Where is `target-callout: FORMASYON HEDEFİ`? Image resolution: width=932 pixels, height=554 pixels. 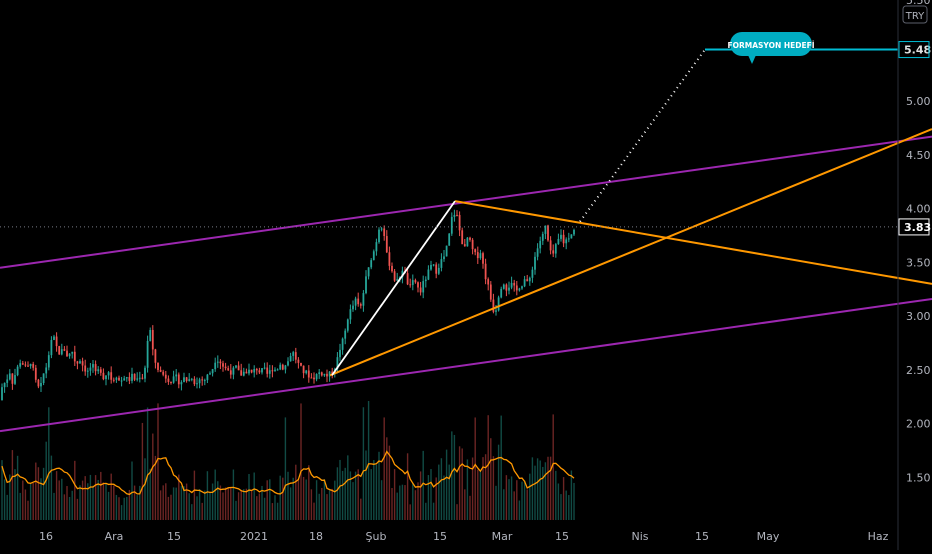
target-callout: FORMASYON HEDEFİ is located at coordinates (771, 48).